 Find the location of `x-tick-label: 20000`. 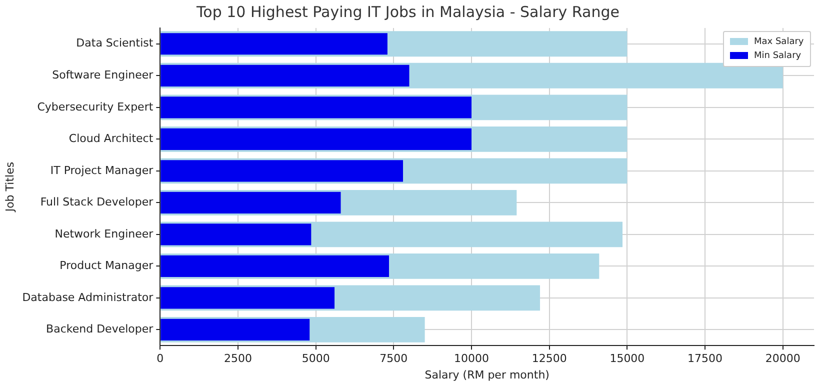

x-tick-label: 20000 is located at coordinates (782, 359).